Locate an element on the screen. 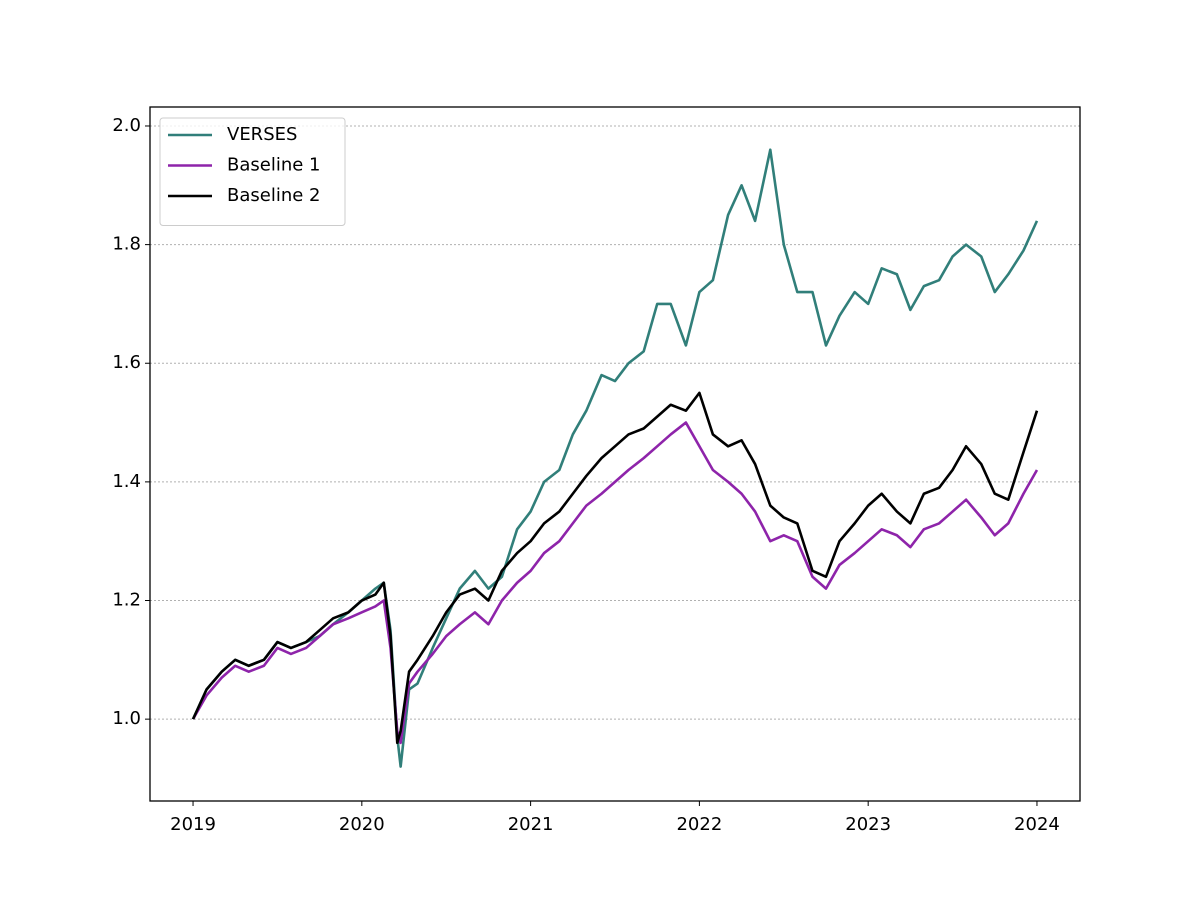 Image resolution: width=1200 pixels, height=900 pixels. legend-label: Baseline 1 is located at coordinates (274, 165).